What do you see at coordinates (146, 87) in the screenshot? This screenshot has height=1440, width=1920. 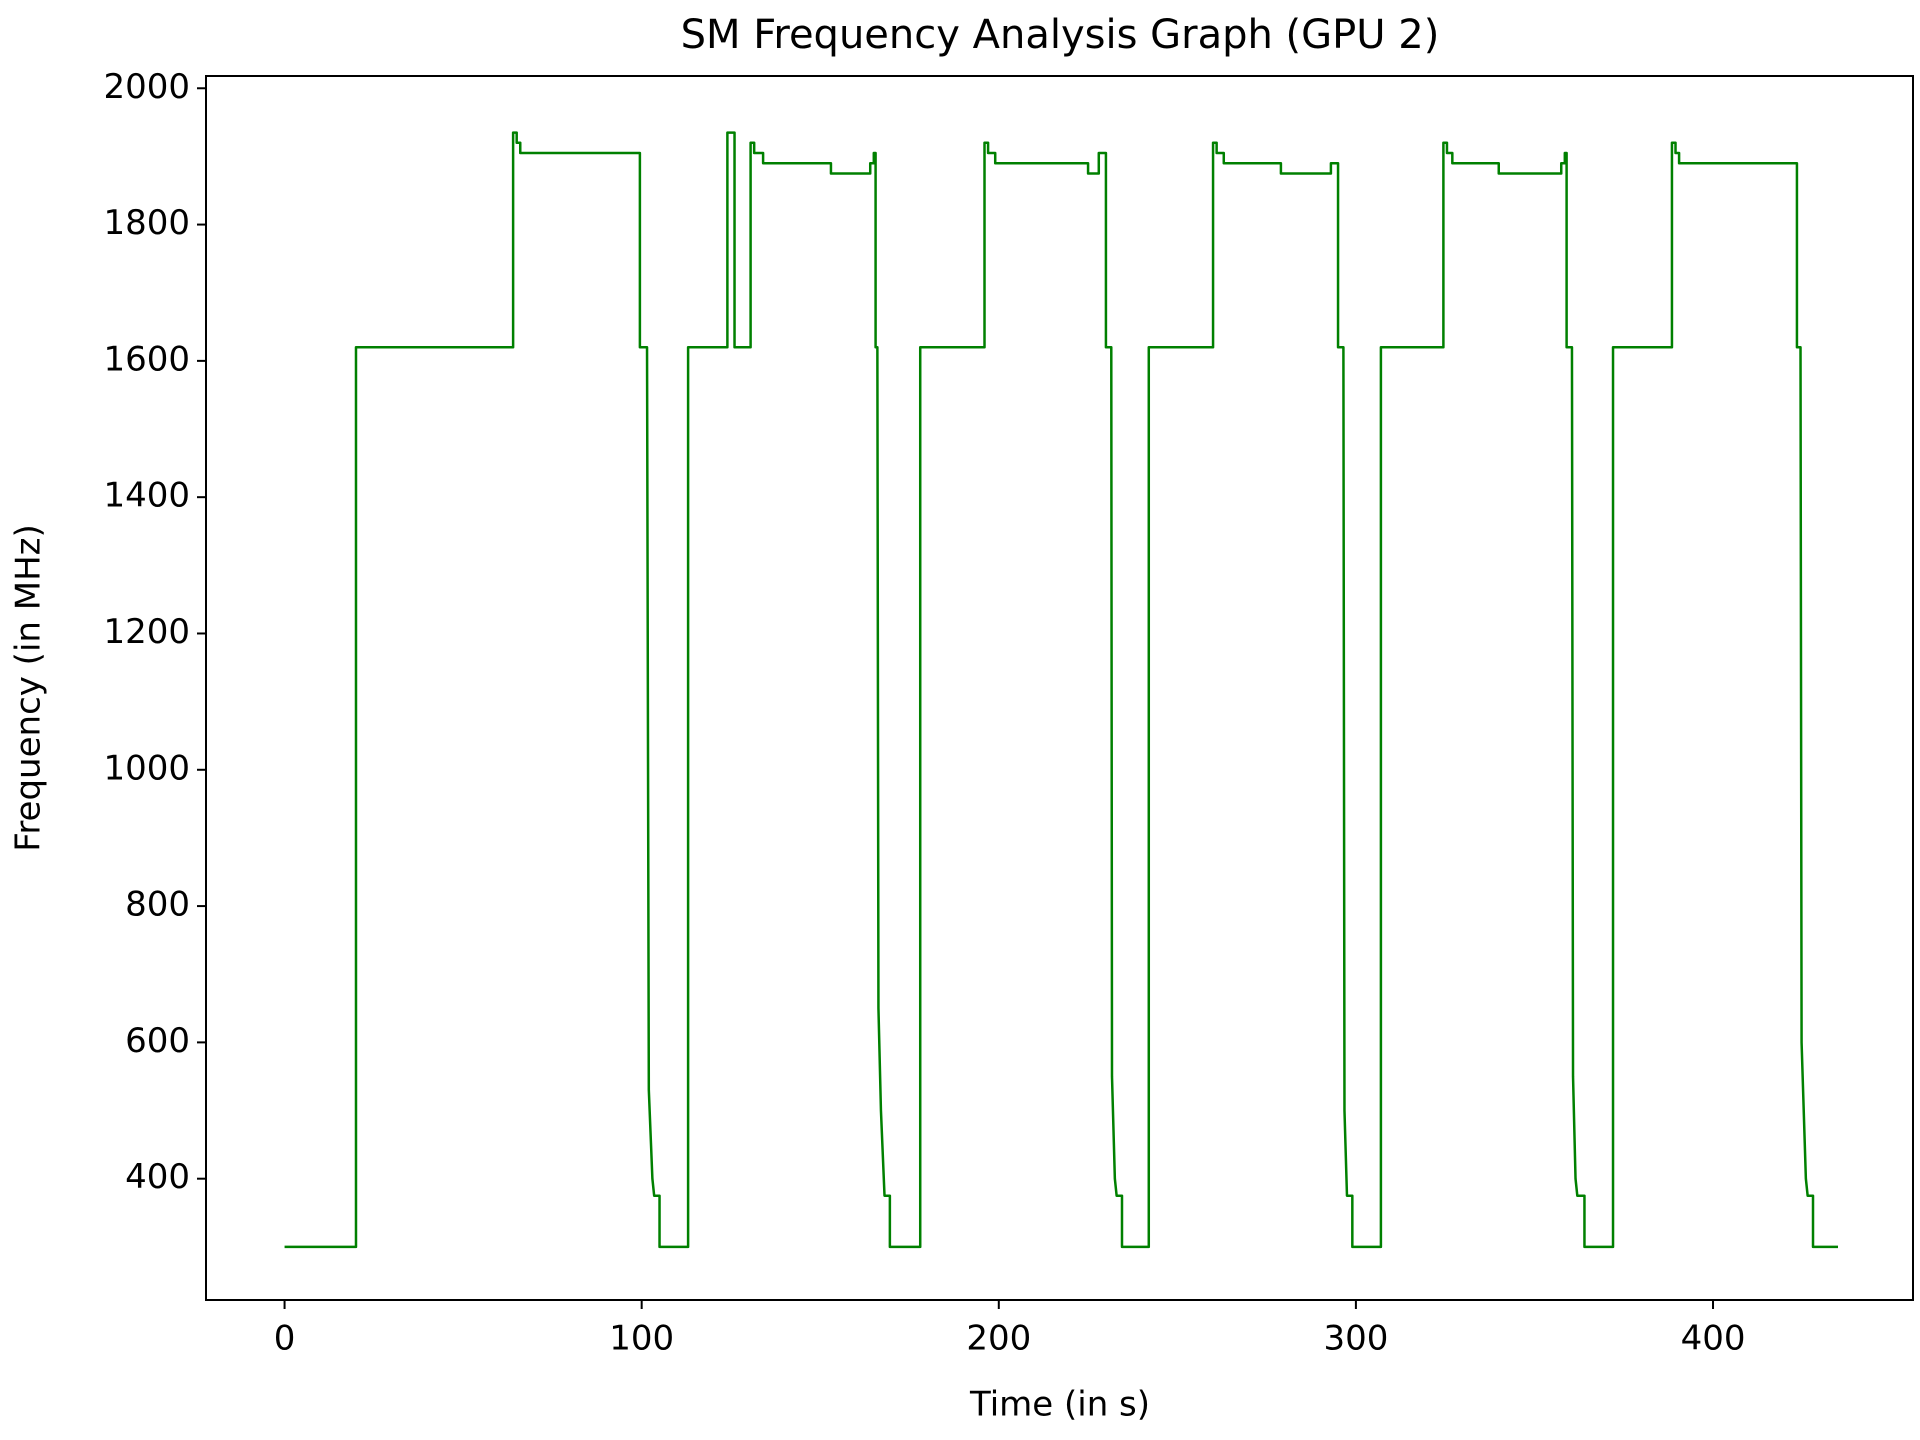 I see `y-tick-label: 2000` at bounding box center [146, 87].